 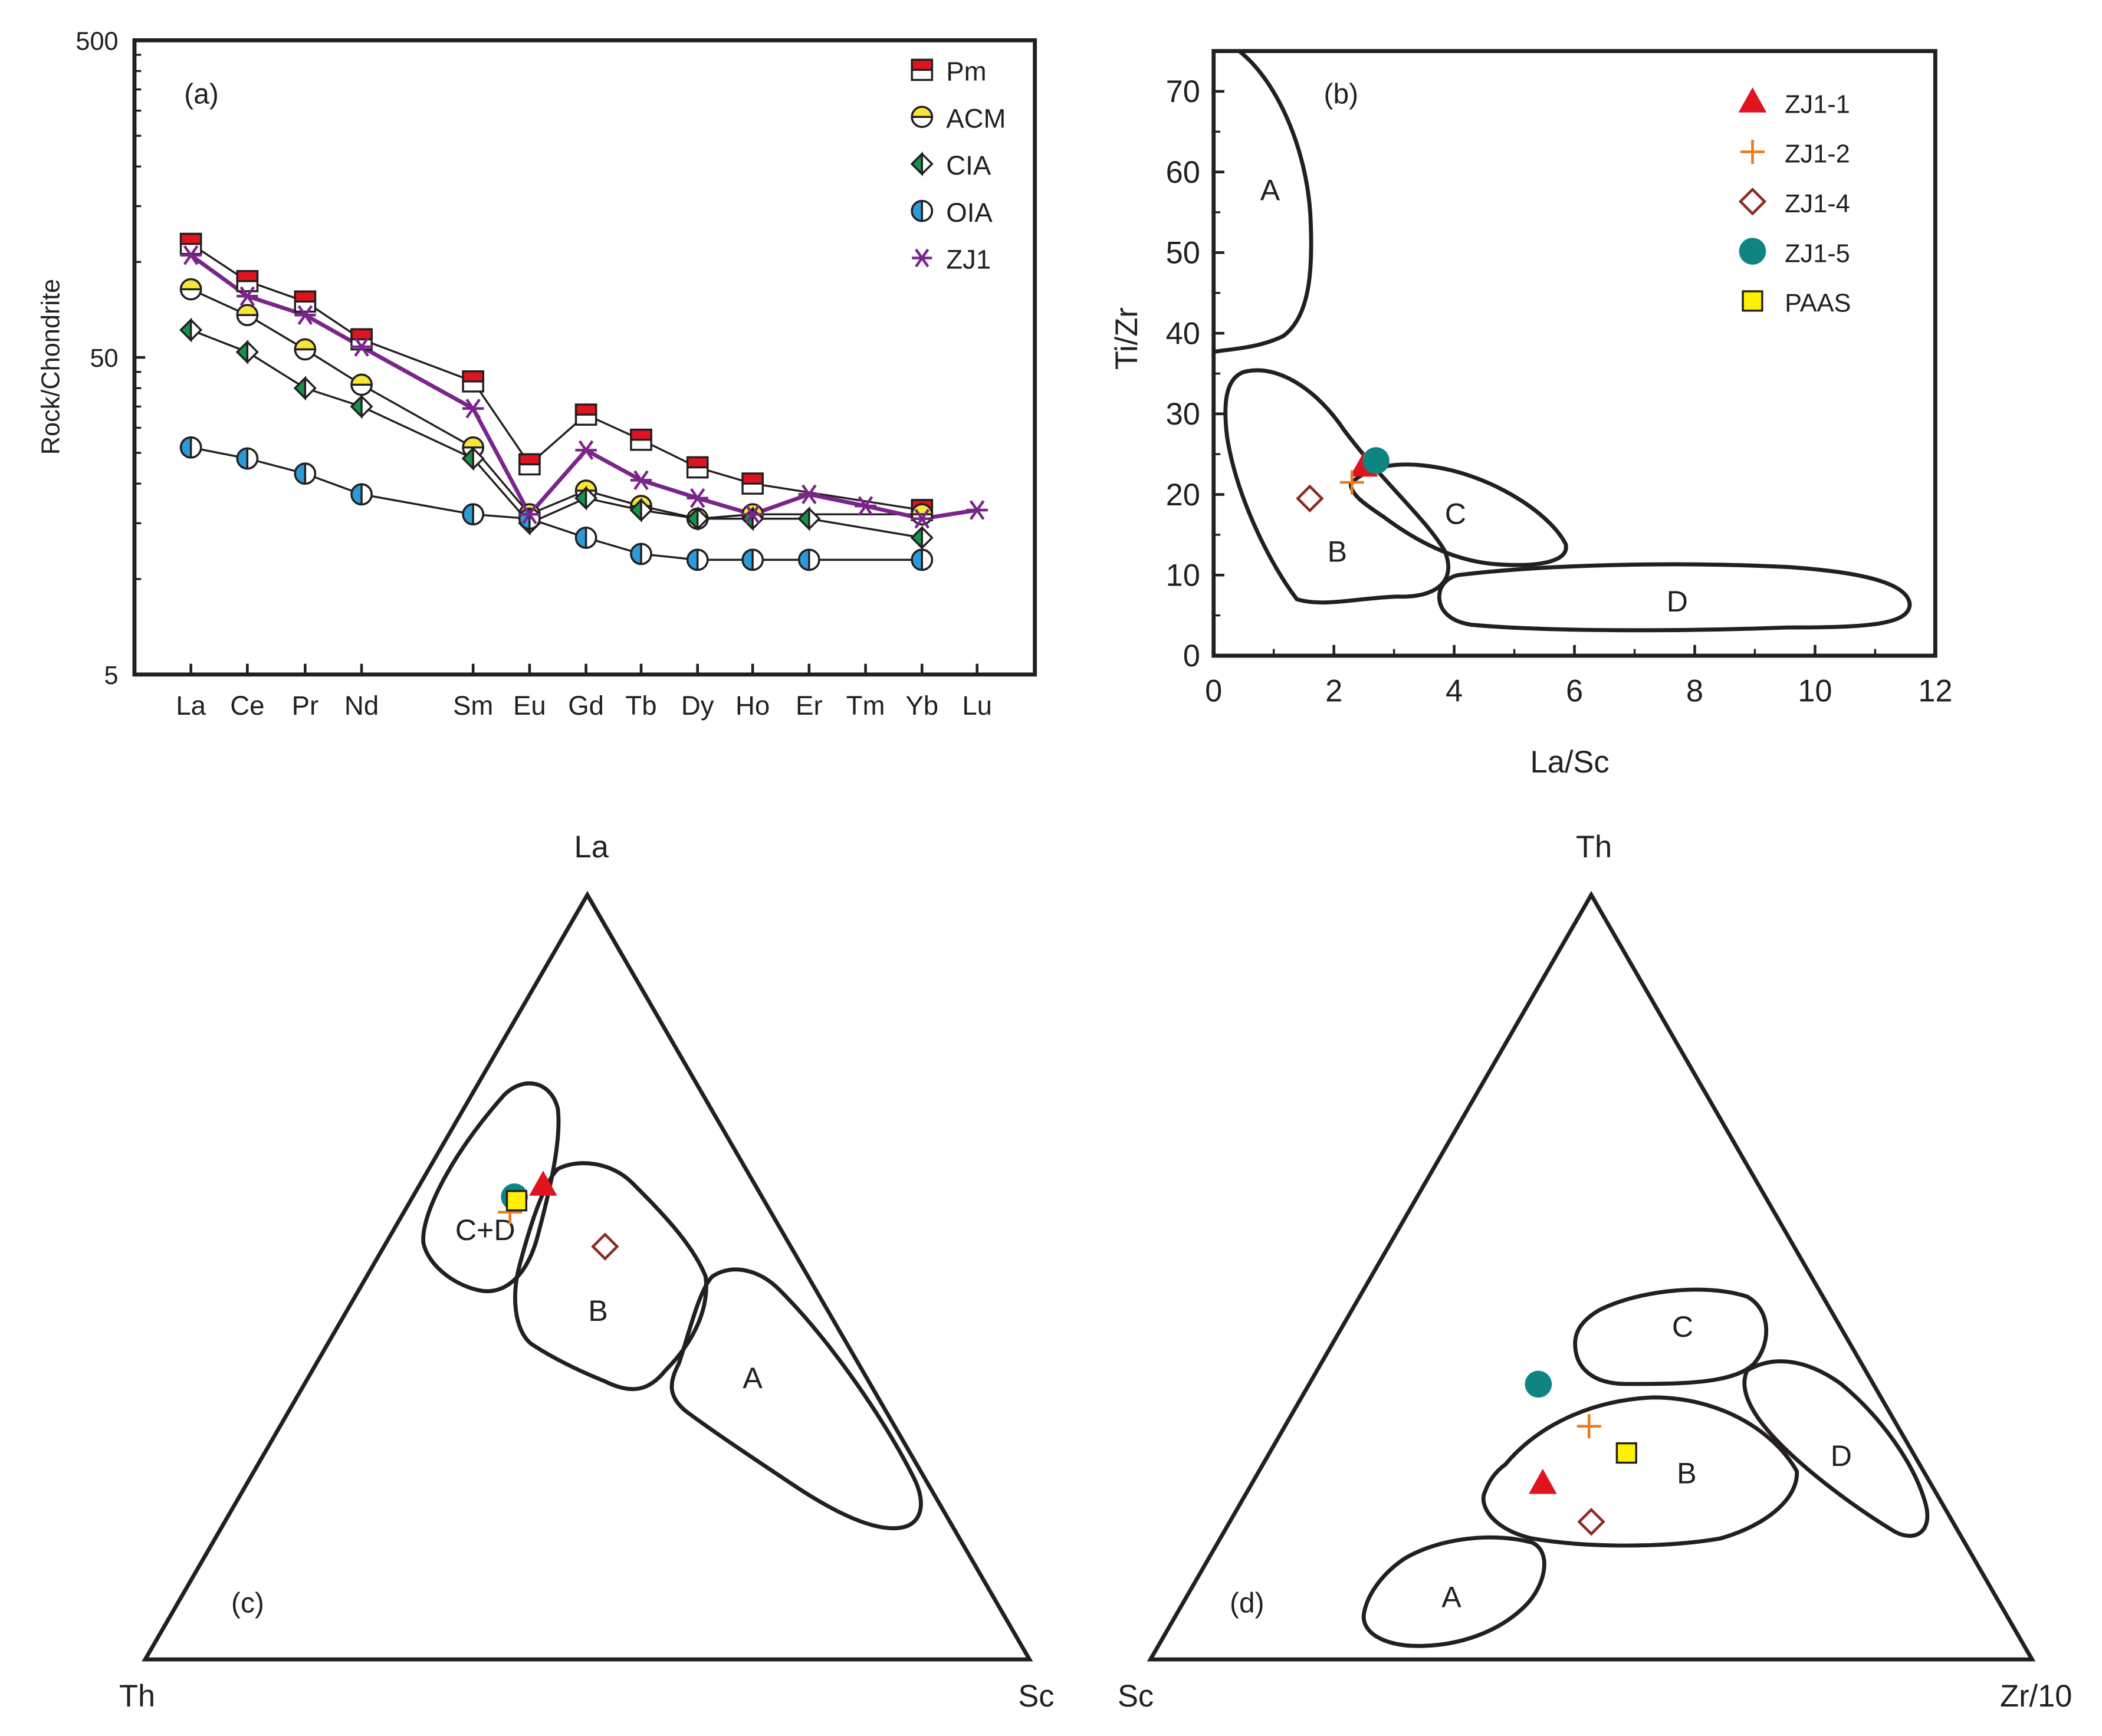 What do you see at coordinates (752, 706) in the screenshot?
I see `x-tick-label-ho: Ho` at bounding box center [752, 706].